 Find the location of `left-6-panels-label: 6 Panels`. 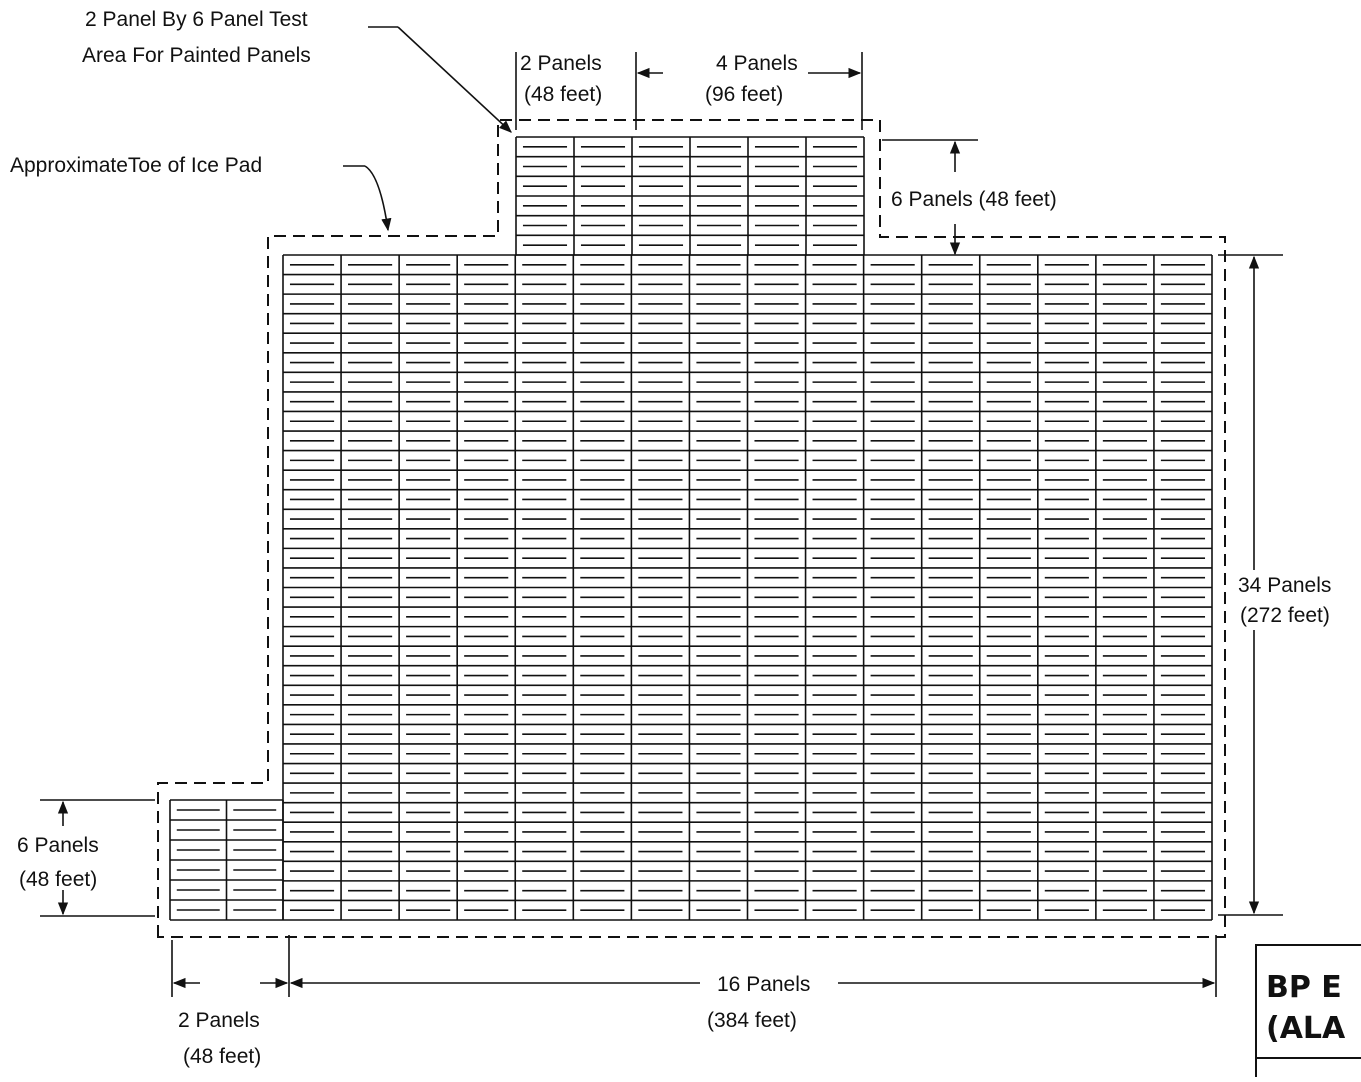

left-6-panels-label: 6 Panels is located at coordinates (58, 845).